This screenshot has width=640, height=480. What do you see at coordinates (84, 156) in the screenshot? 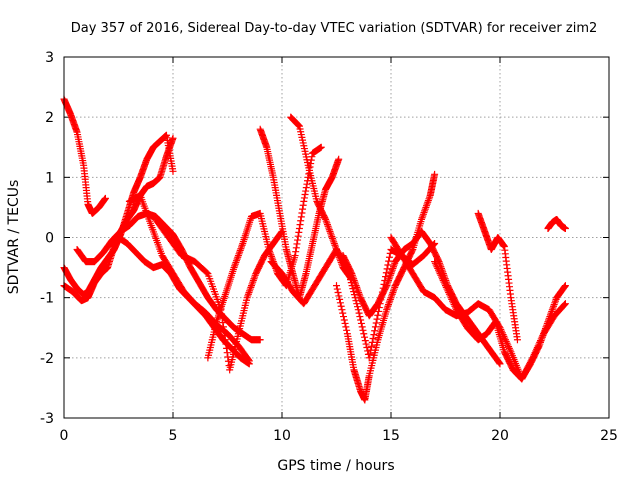
I see `series-track-a` at bounding box center [84, 156].